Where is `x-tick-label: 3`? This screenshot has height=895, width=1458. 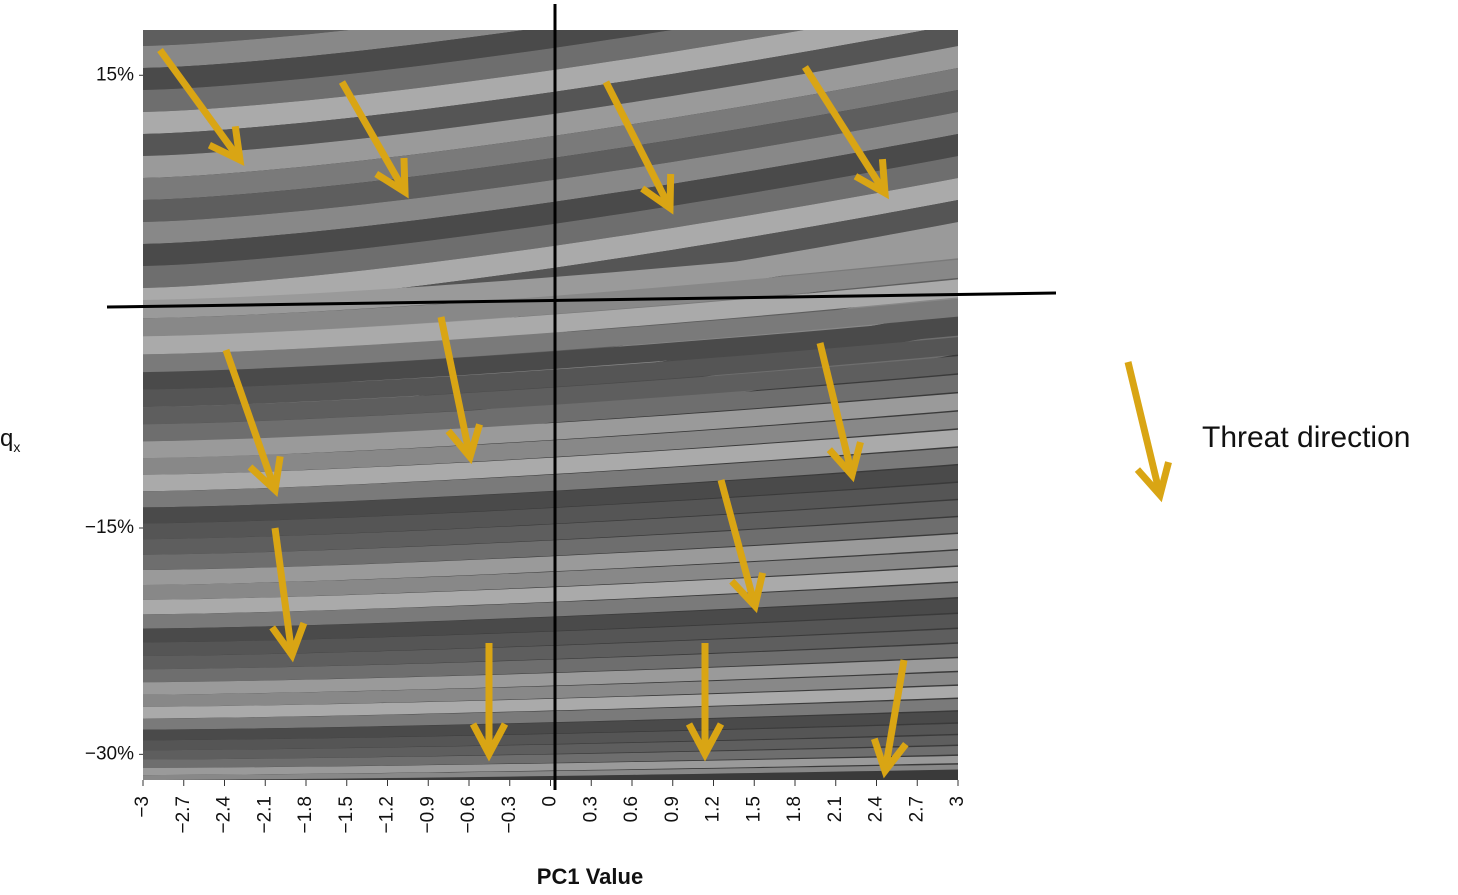
x-tick-label: 3 is located at coordinates (957, 801).